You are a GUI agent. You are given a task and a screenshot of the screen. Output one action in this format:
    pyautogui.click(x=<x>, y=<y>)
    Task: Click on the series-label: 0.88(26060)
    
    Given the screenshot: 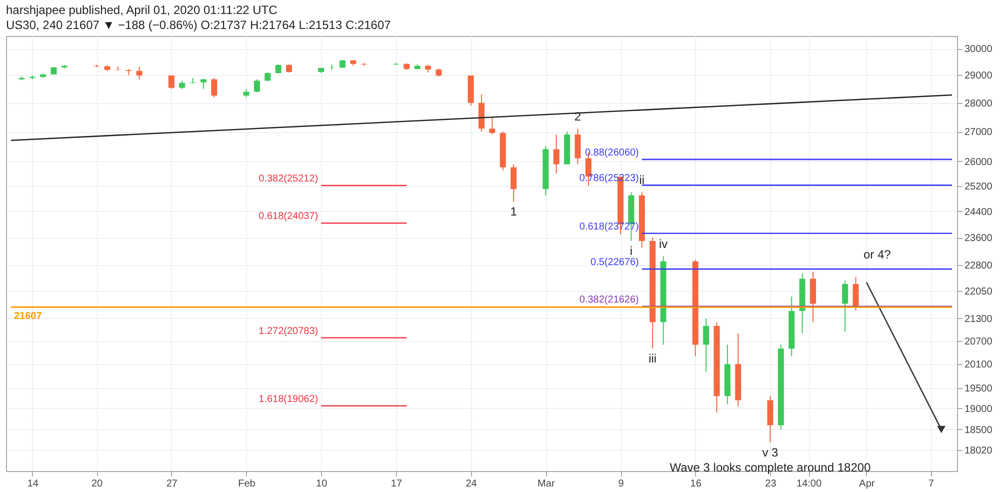 What is the action you would take?
    pyautogui.click(x=611, y=152)
    